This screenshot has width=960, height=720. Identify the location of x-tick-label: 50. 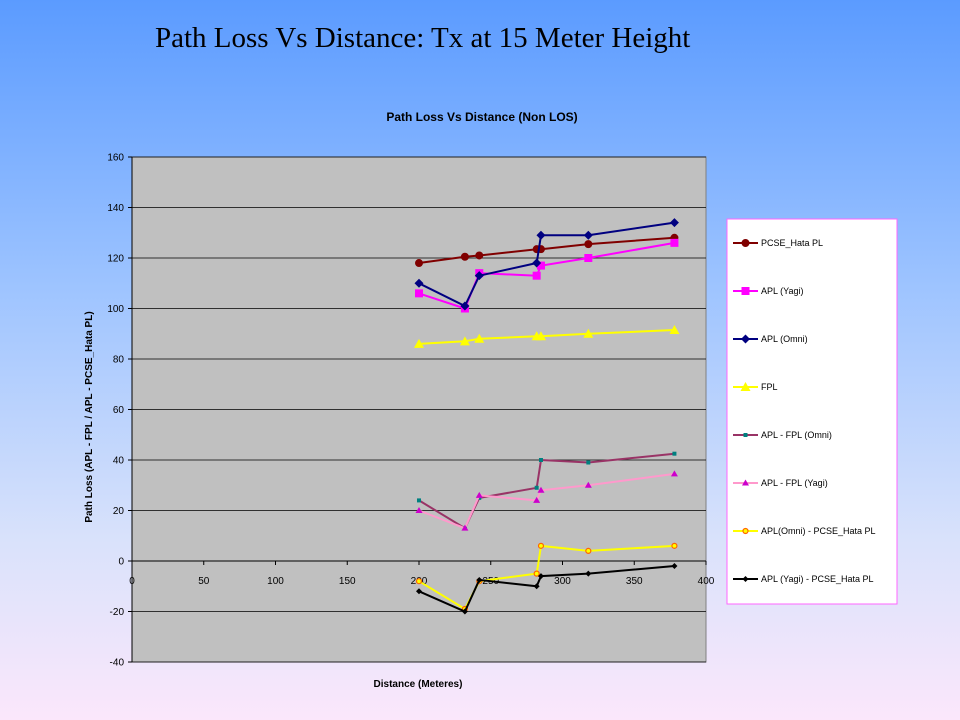
(204, 581).